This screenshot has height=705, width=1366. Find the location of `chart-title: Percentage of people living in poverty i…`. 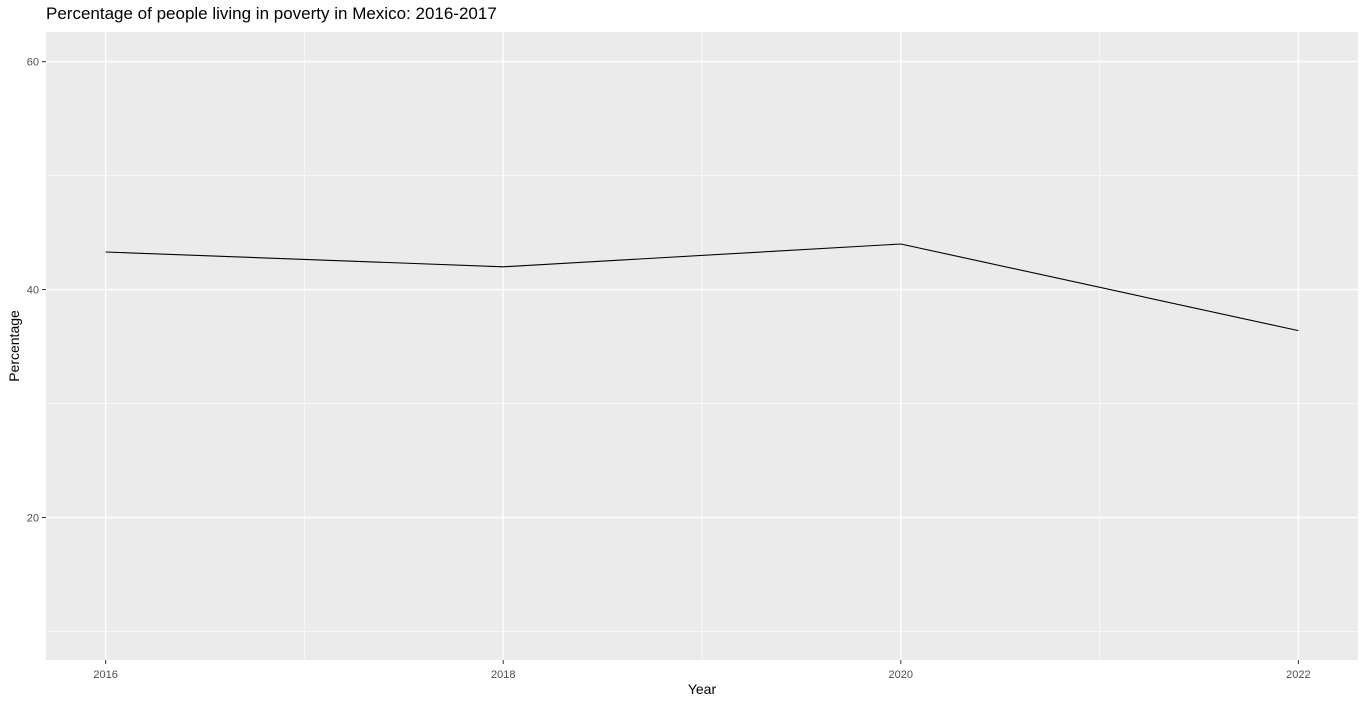

chart-title: Percentage of people living in poverty i… is located at coordinates (271, 13).